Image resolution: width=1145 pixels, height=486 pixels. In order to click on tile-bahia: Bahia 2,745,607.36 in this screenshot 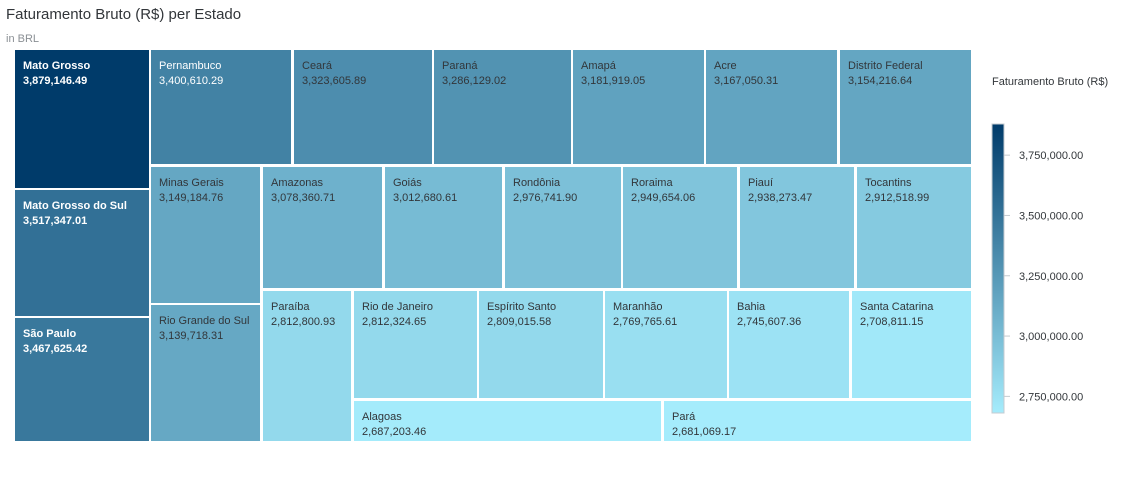, I will do `click(789, 344)`.